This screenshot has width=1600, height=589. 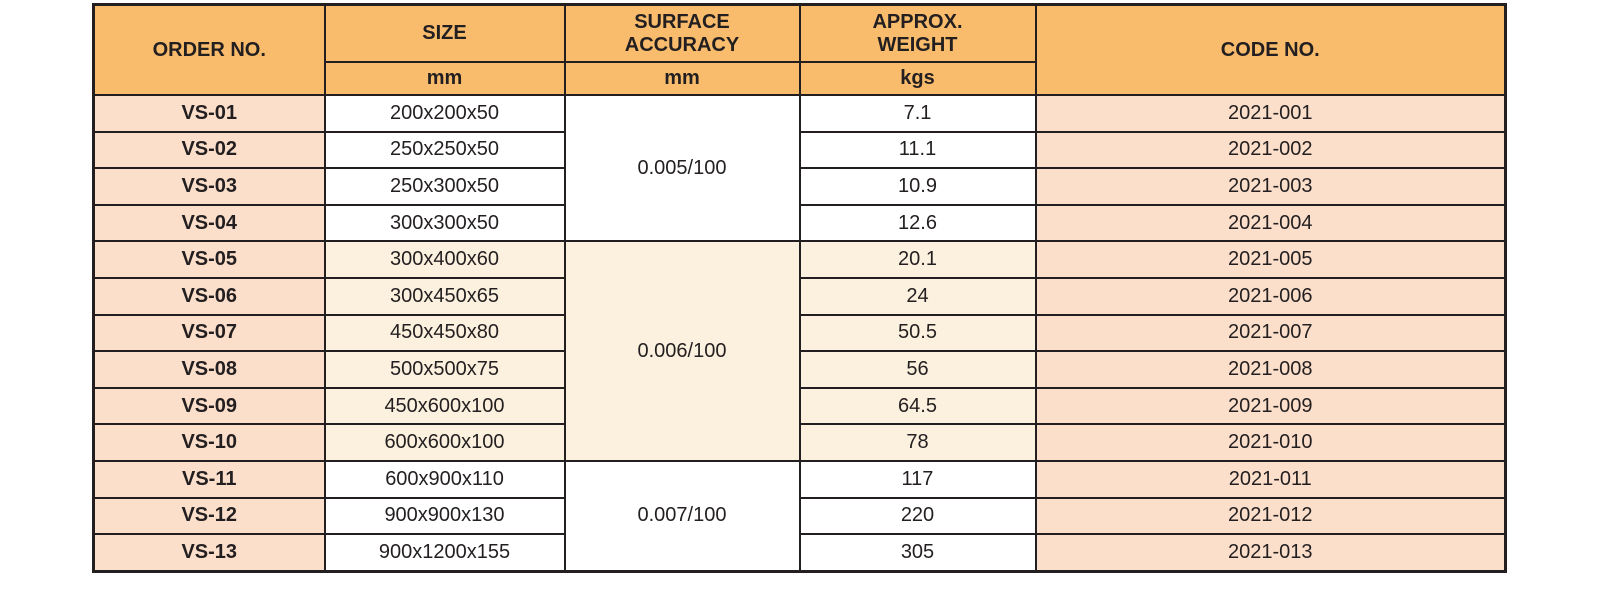 I want to click on code-no-cell: 2021-002, so click(x=1270, y=150).